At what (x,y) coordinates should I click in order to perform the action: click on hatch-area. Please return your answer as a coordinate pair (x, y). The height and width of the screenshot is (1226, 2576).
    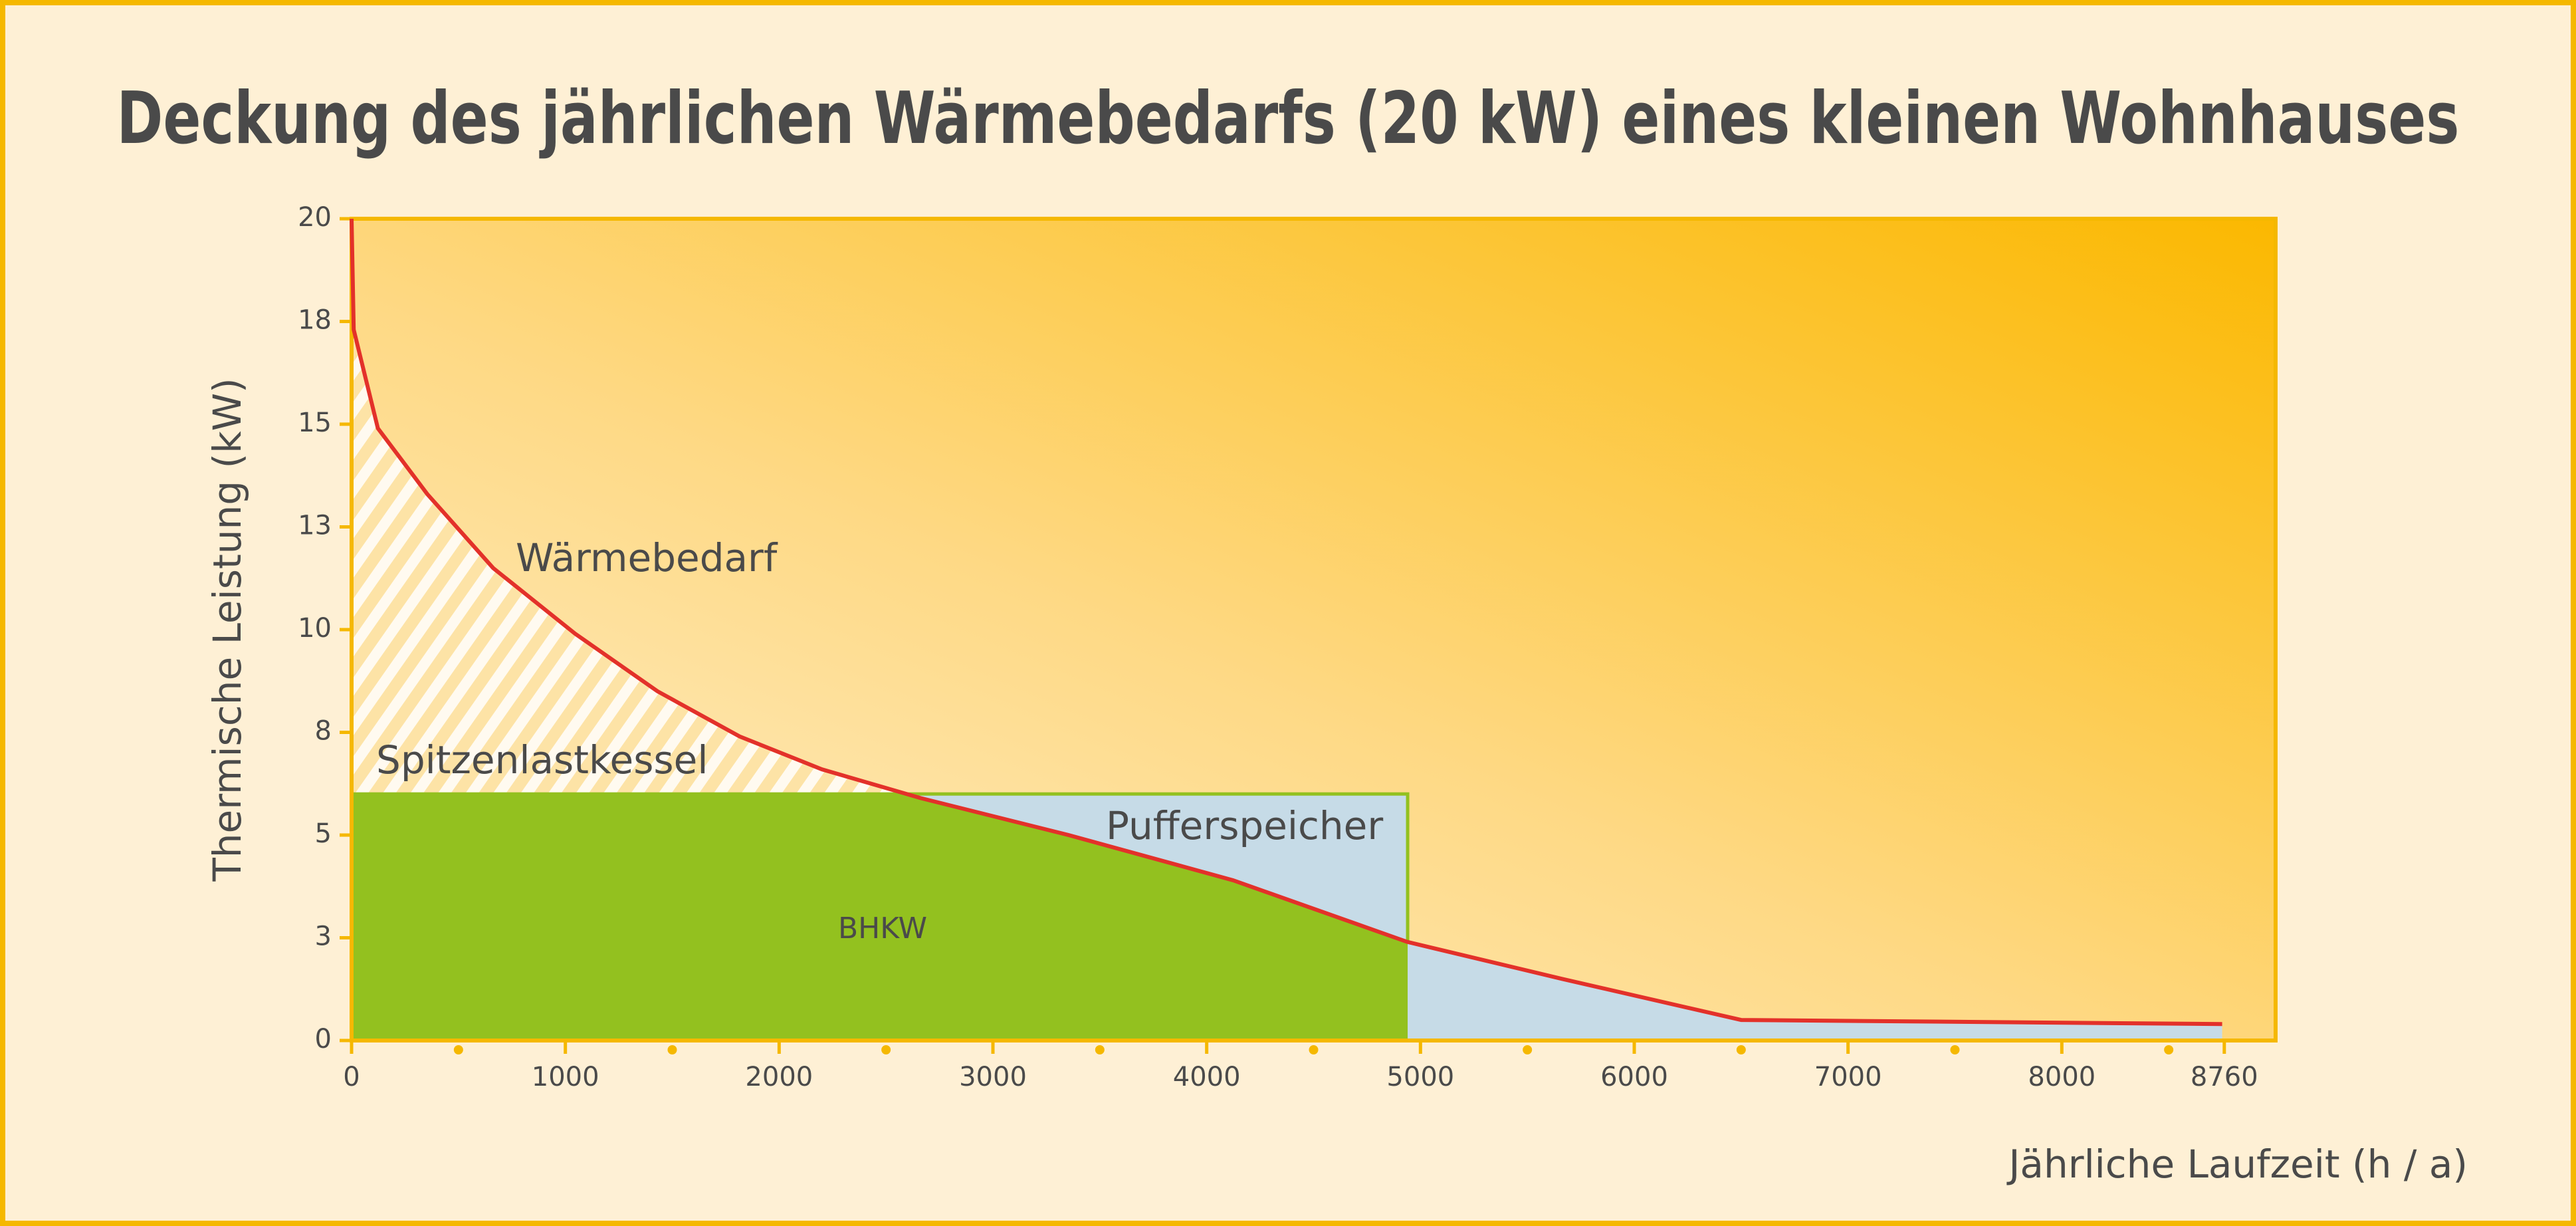
    Looking at the image, I should click on (629, 507).